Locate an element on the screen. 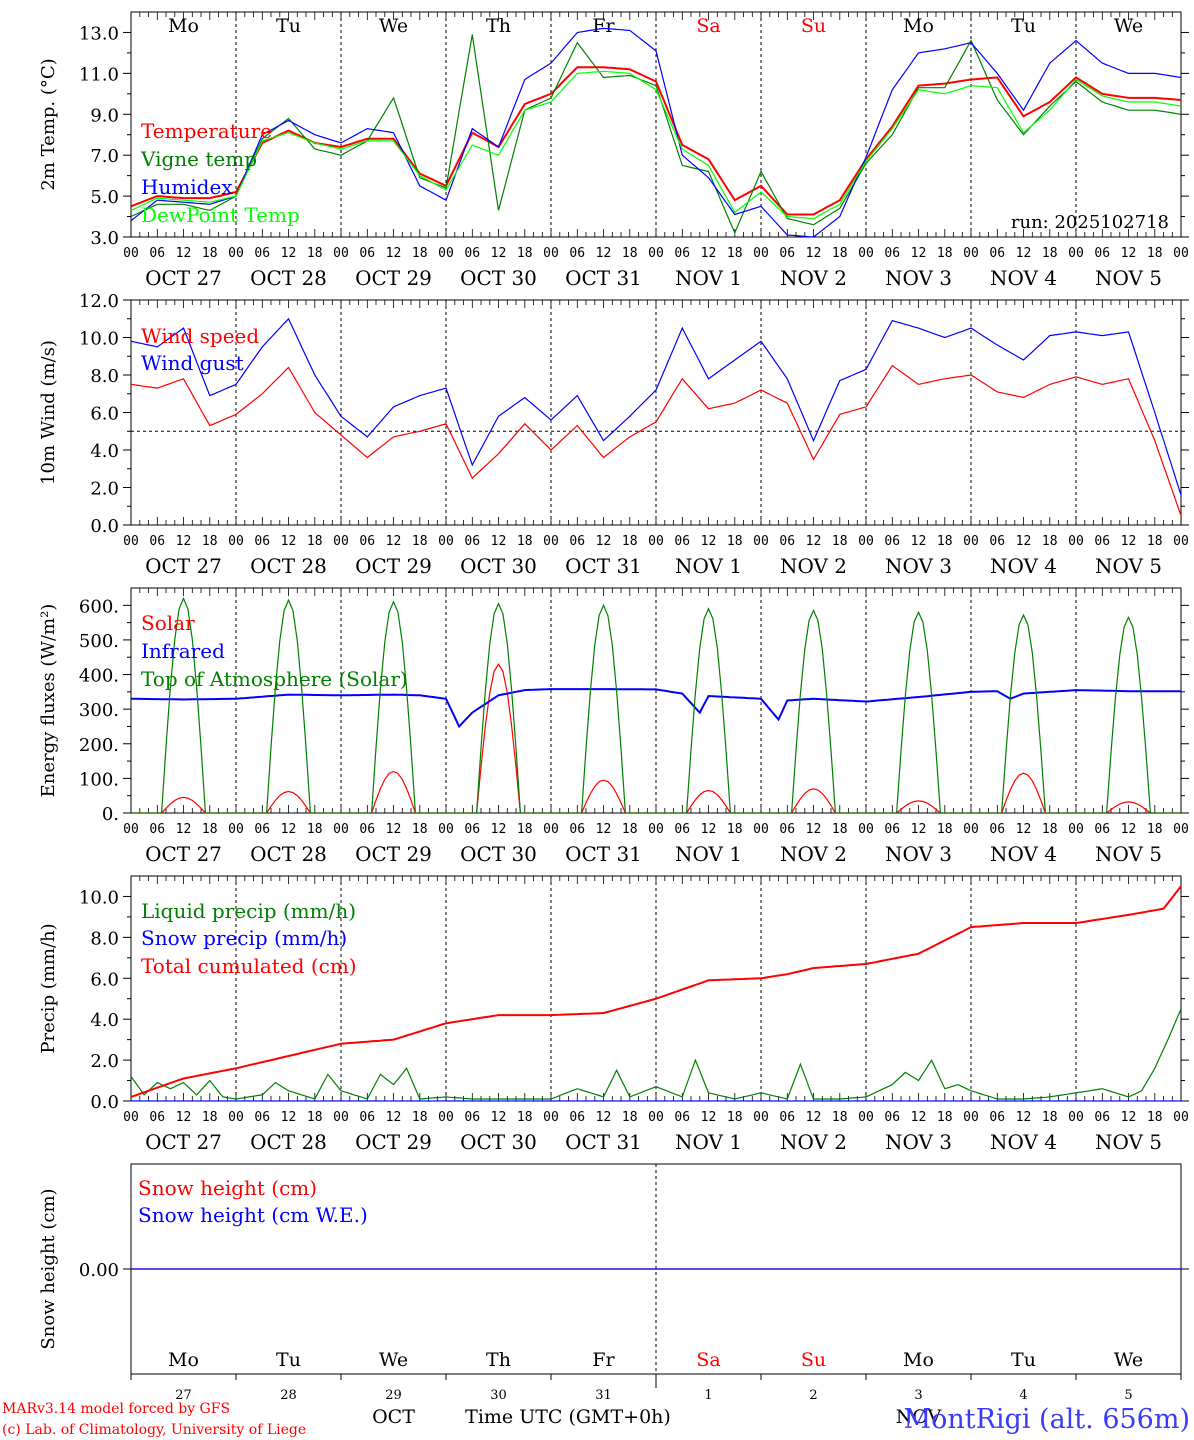 This screenshot has width=1194, height=1440. series-line-humidex is located at coordinates (656, 132).